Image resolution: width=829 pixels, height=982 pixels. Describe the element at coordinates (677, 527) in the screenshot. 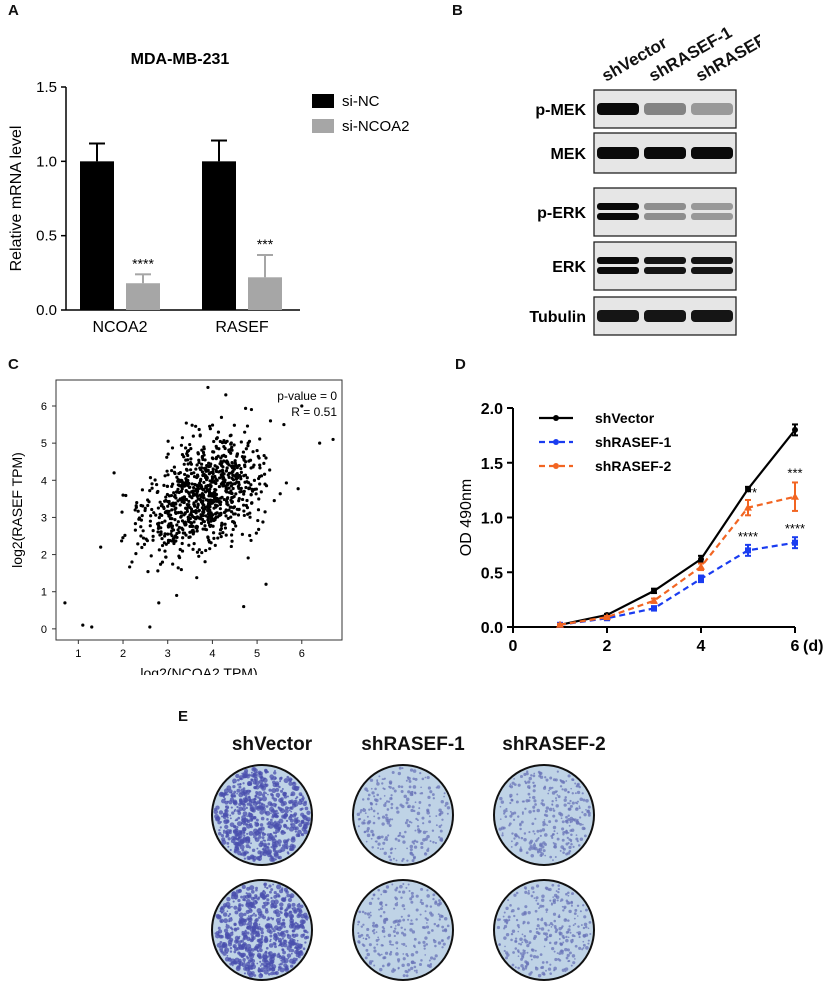

I see `series-line` at that location.